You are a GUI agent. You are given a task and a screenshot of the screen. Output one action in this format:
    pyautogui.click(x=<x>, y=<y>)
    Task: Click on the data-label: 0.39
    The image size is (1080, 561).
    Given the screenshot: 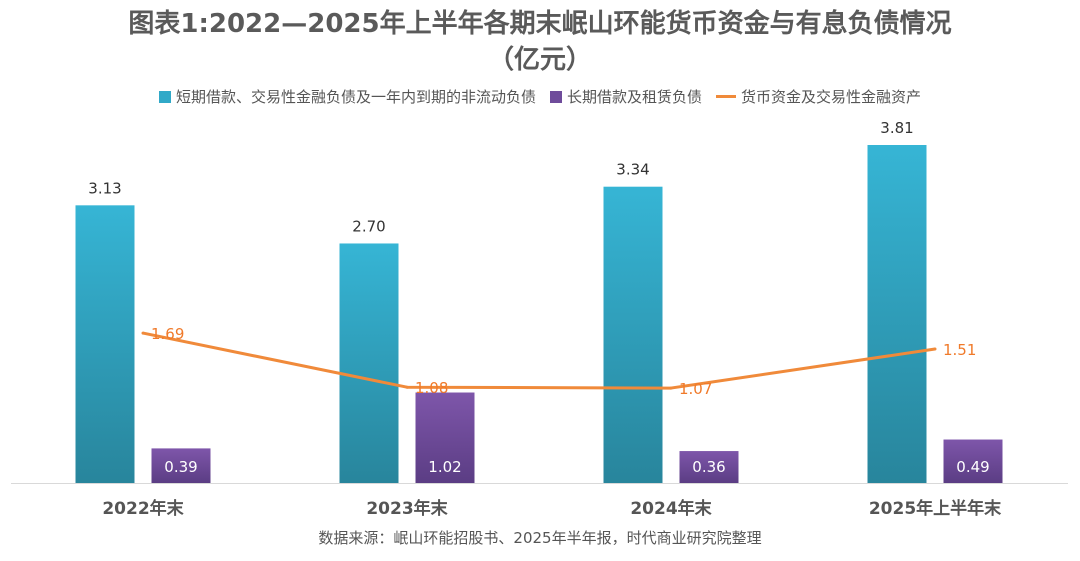 What is the action you would take?
    pyautogui.click(x=180, y=467)
    